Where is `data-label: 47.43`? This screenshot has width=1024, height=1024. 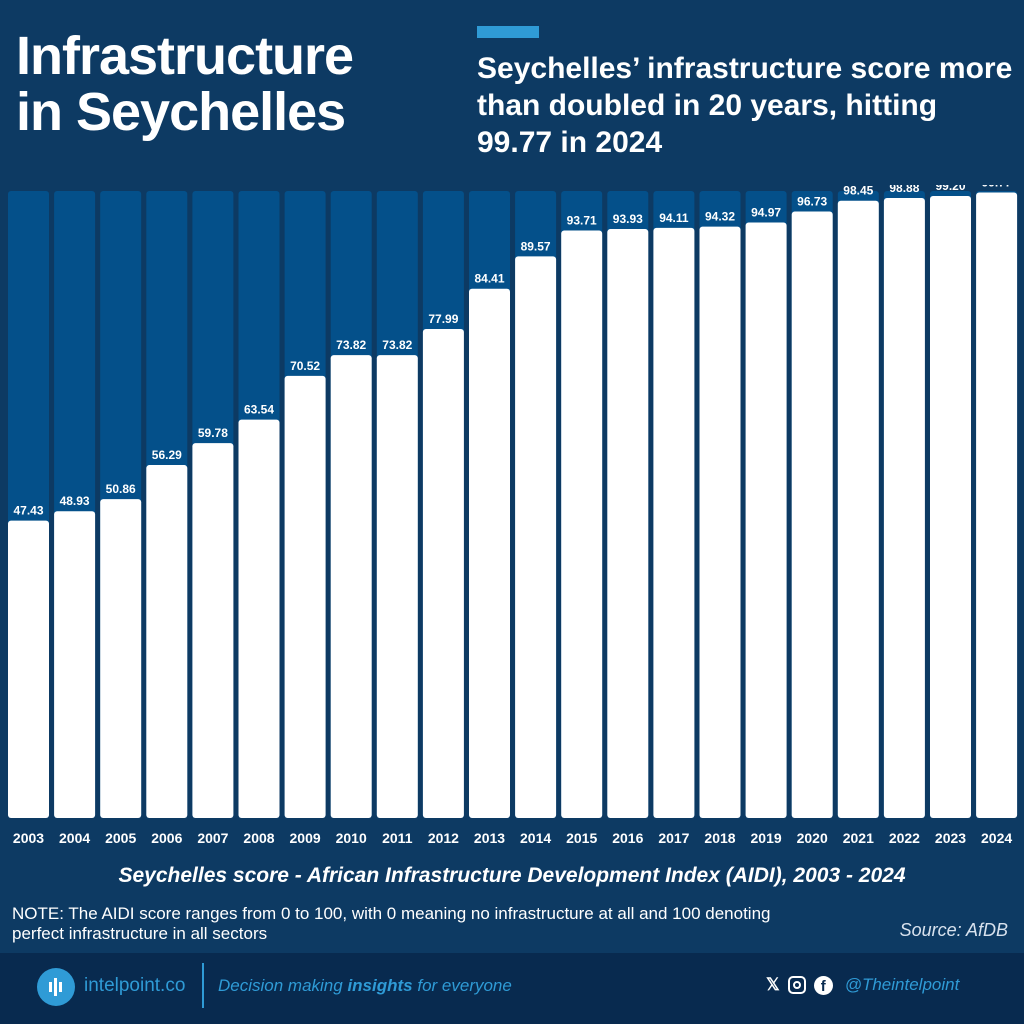 data-label: 47.43 is located at coordinates (28, 511).